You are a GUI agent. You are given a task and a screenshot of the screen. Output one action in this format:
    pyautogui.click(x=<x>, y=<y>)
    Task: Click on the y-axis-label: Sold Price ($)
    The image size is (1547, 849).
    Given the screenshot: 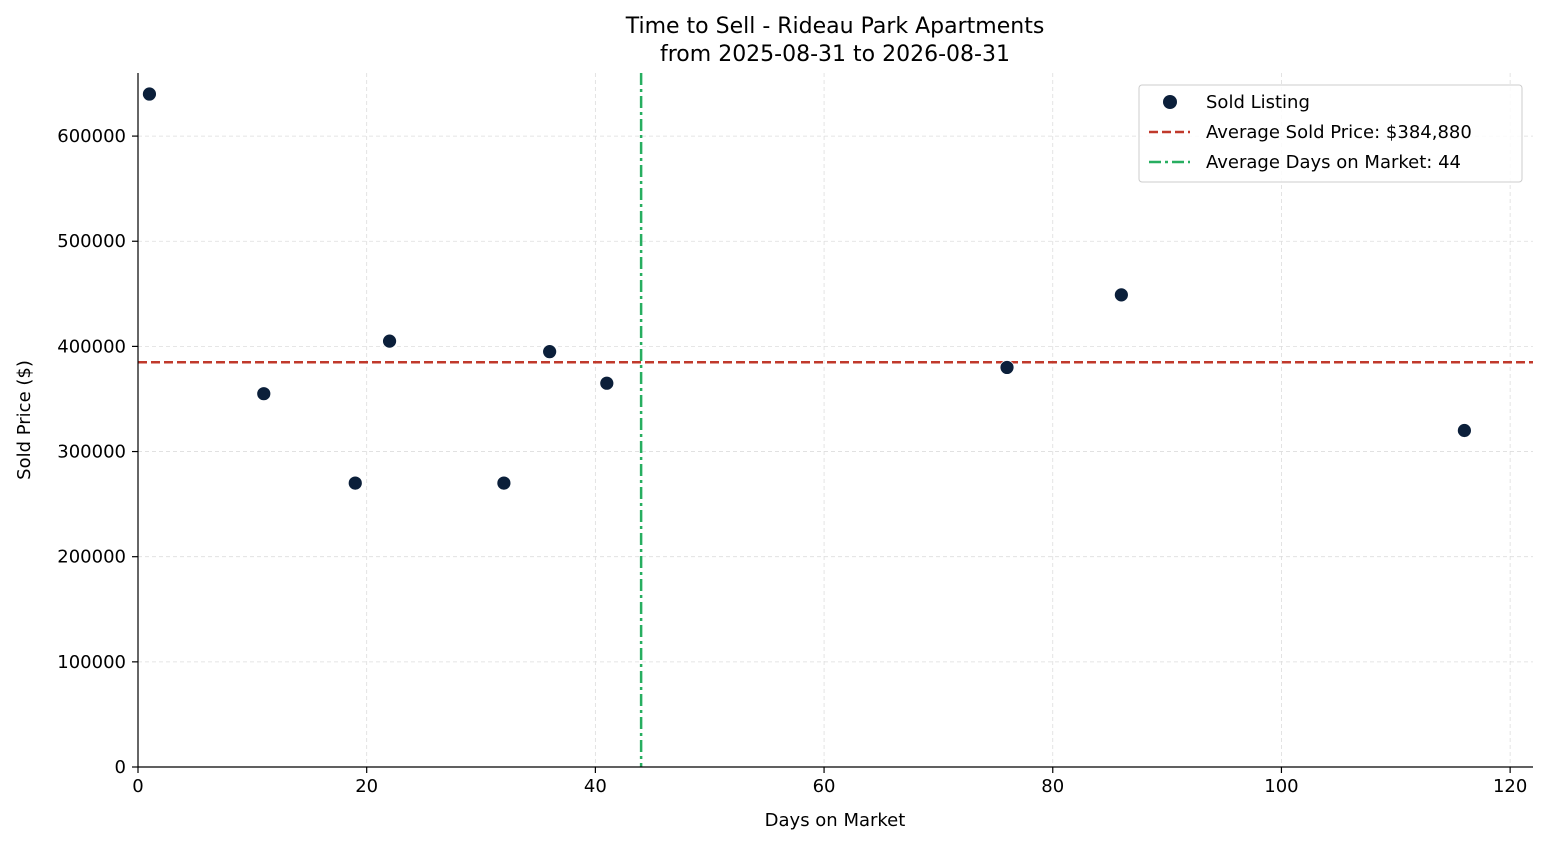 What is the action you would take?
    pyautogui.click(x=24, y=420)
    